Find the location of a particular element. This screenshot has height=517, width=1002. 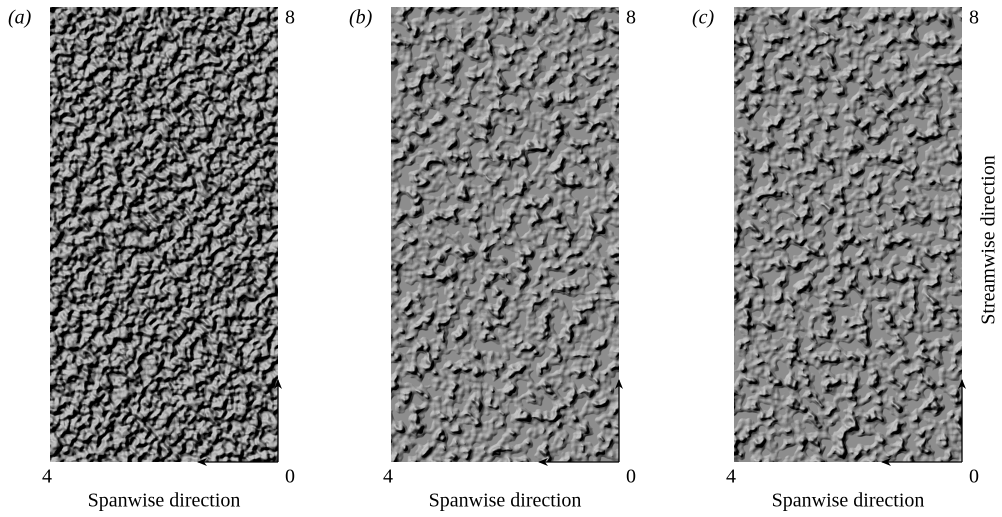

panel-label: (b) is located at coordinates (361, 18).